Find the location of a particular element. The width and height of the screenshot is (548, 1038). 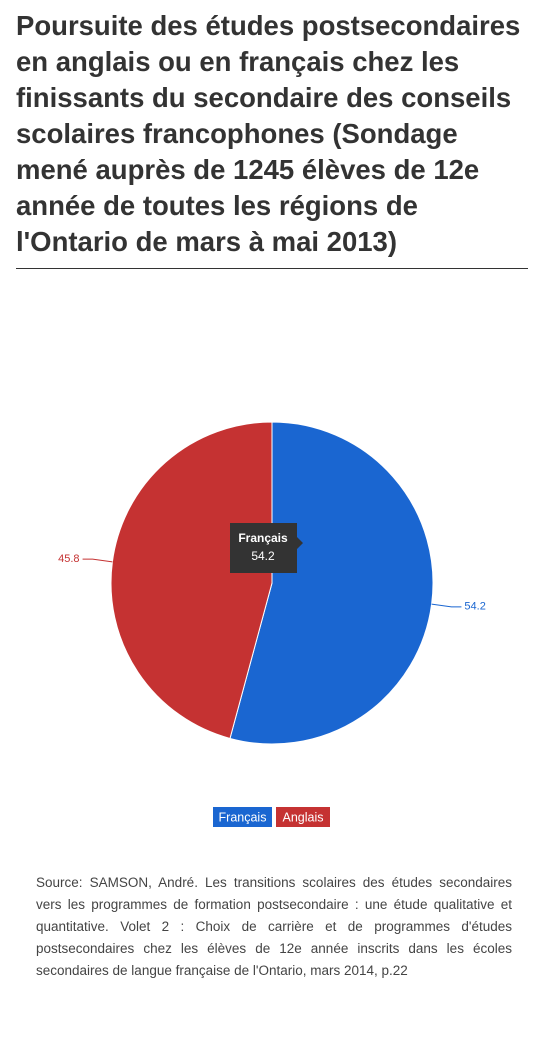

legend-label: Anglais is located at coordinates (303, 817).